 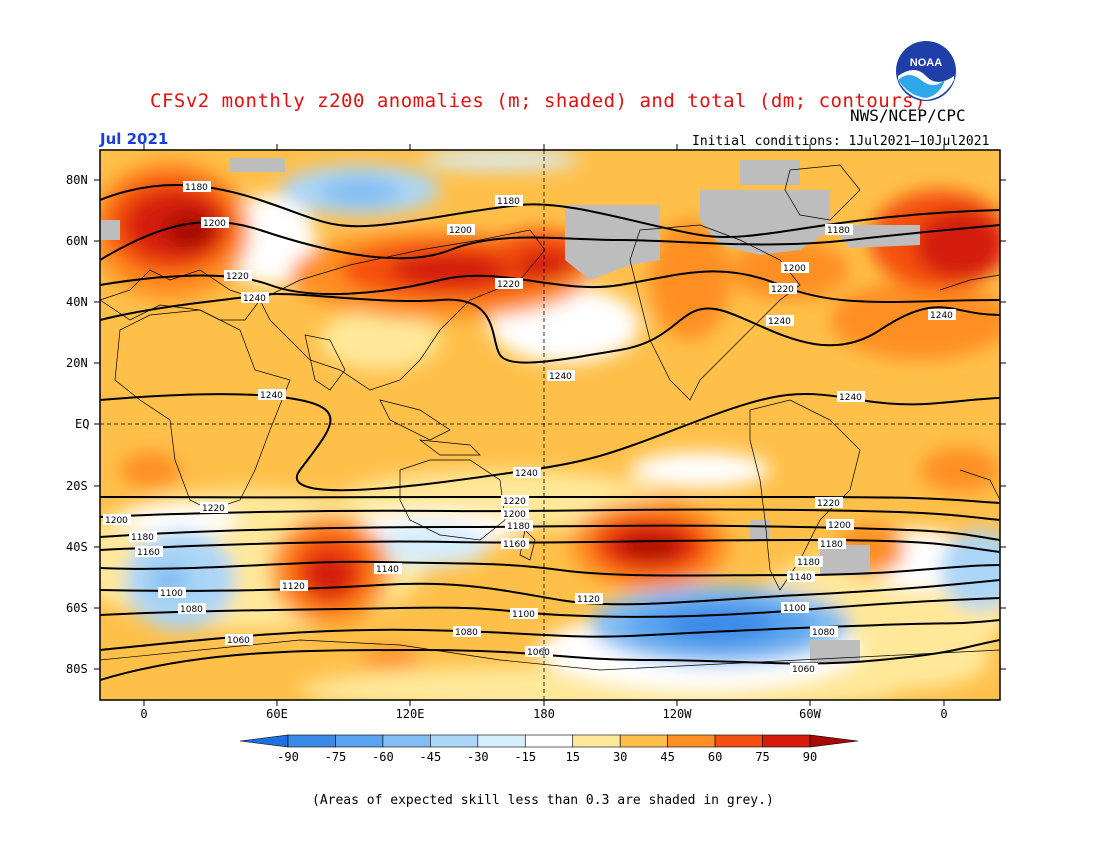 What do you see at coordinates (77, 241) in the screenshot?
I see `lat-label: 60N` at bounding box center [77, 241].